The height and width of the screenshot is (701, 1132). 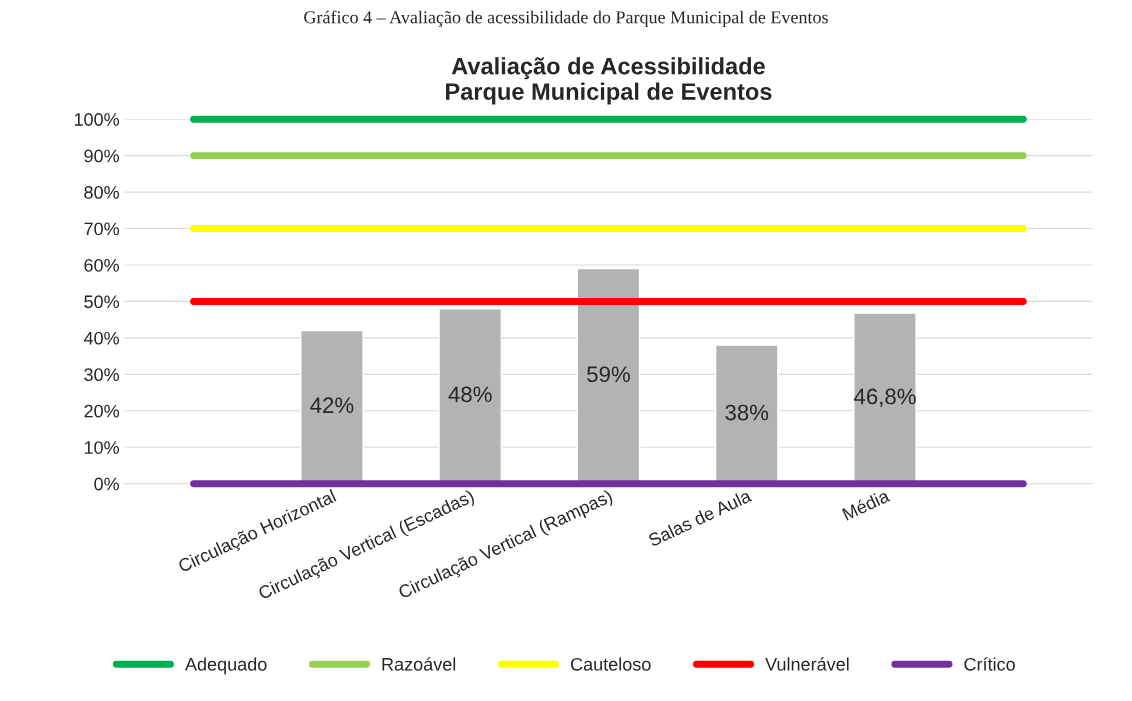 What do you see at coordinates (102, 192) in the screenshot?
I see `y-tick-label: 80%` at bounding box center [102, 192].